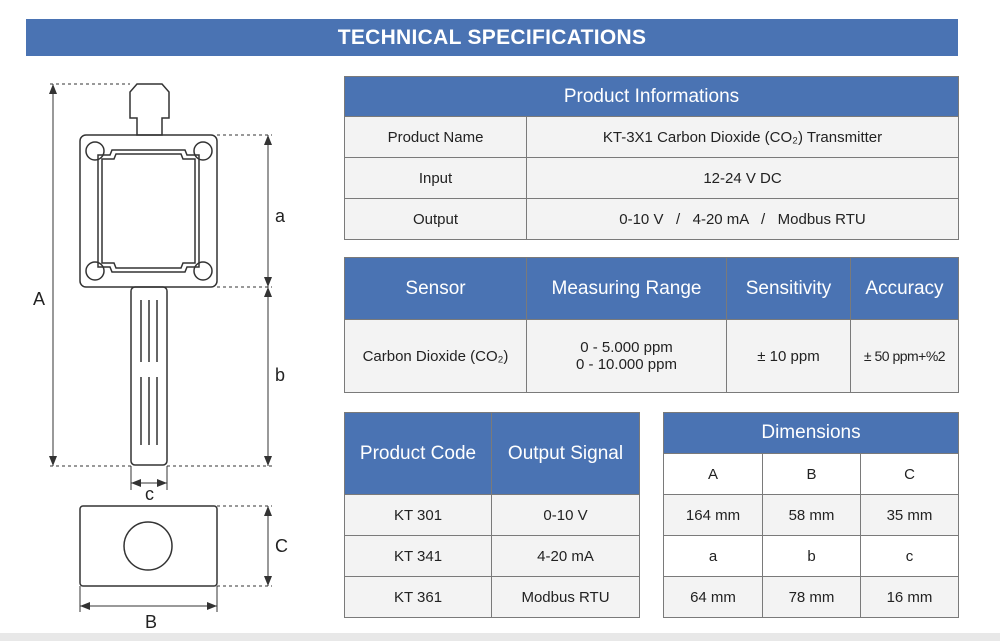 This screenshot has width=1000, height=641. Describe the element at coordinates (909, 474) in the screenshot. I see `dim-col-c: C` at that location.